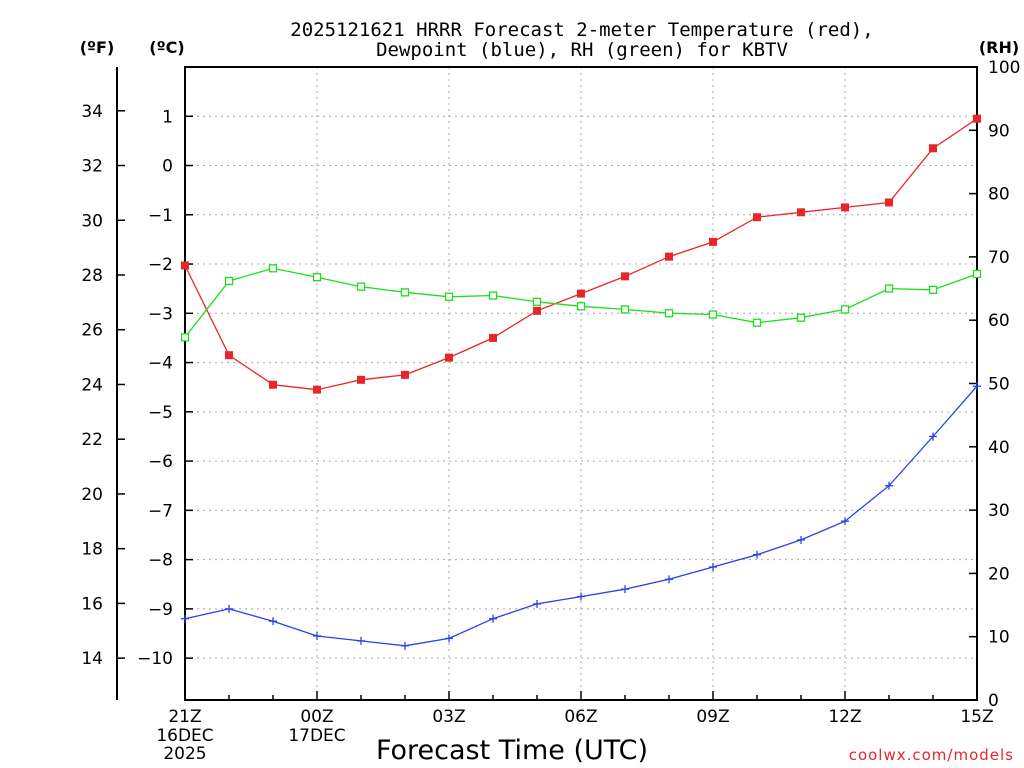 This screenshot has width=1024, height=768. What do you see at coordinates (92, 550) in the screenshot?
I see `fahrenheit-tick-label: 18` at bounding box center [92, 550].